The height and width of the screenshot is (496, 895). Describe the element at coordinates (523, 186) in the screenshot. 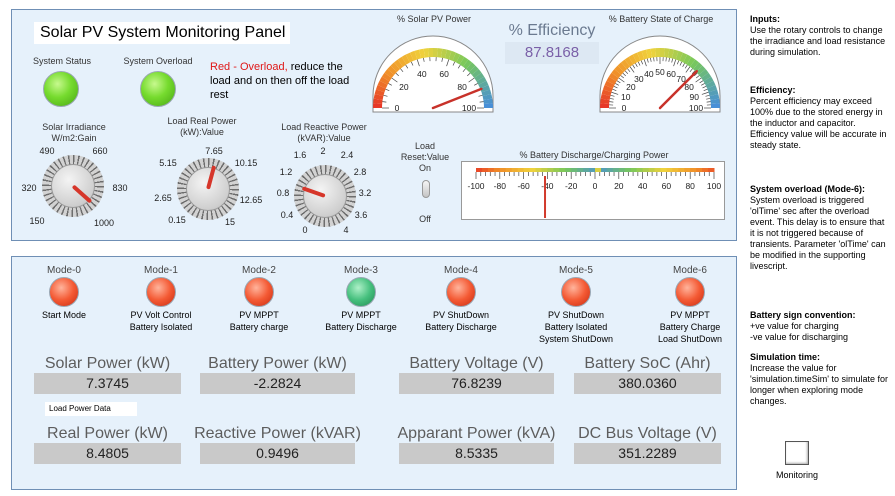

I see `meter-tick-label: -60` at that location.